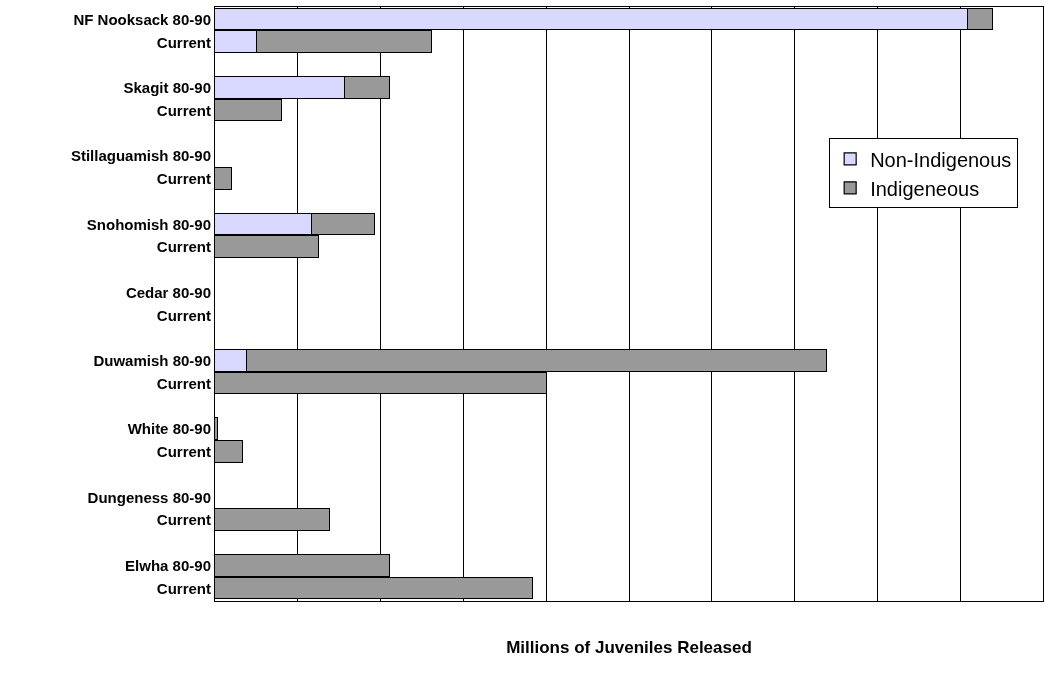 This screenshot has width=1045, height=691. I want to click on x-axis-title: Millions of Juveniles Released, so click(629, 648).